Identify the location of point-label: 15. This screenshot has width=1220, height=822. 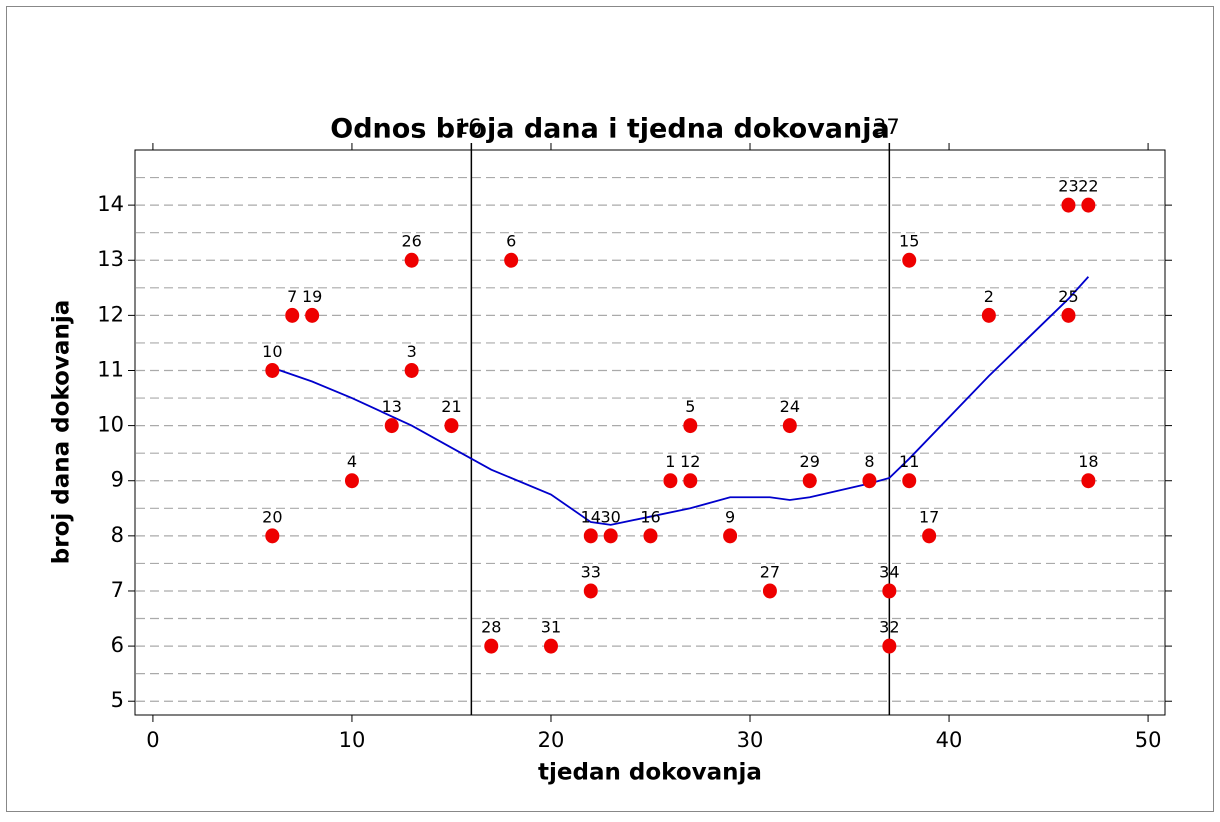
(909, 241).